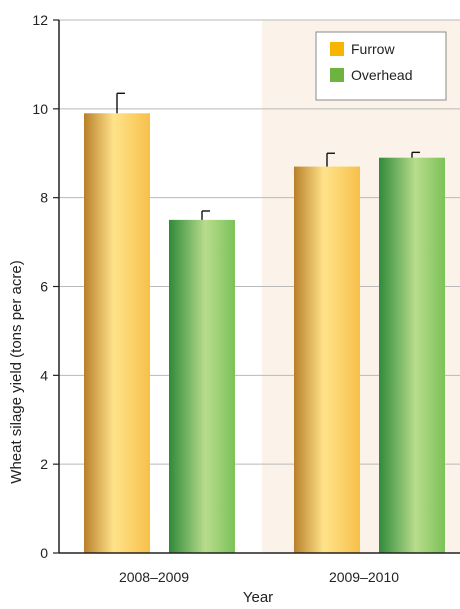  I want to click on y-tick-label: 6, so click(44, 287).